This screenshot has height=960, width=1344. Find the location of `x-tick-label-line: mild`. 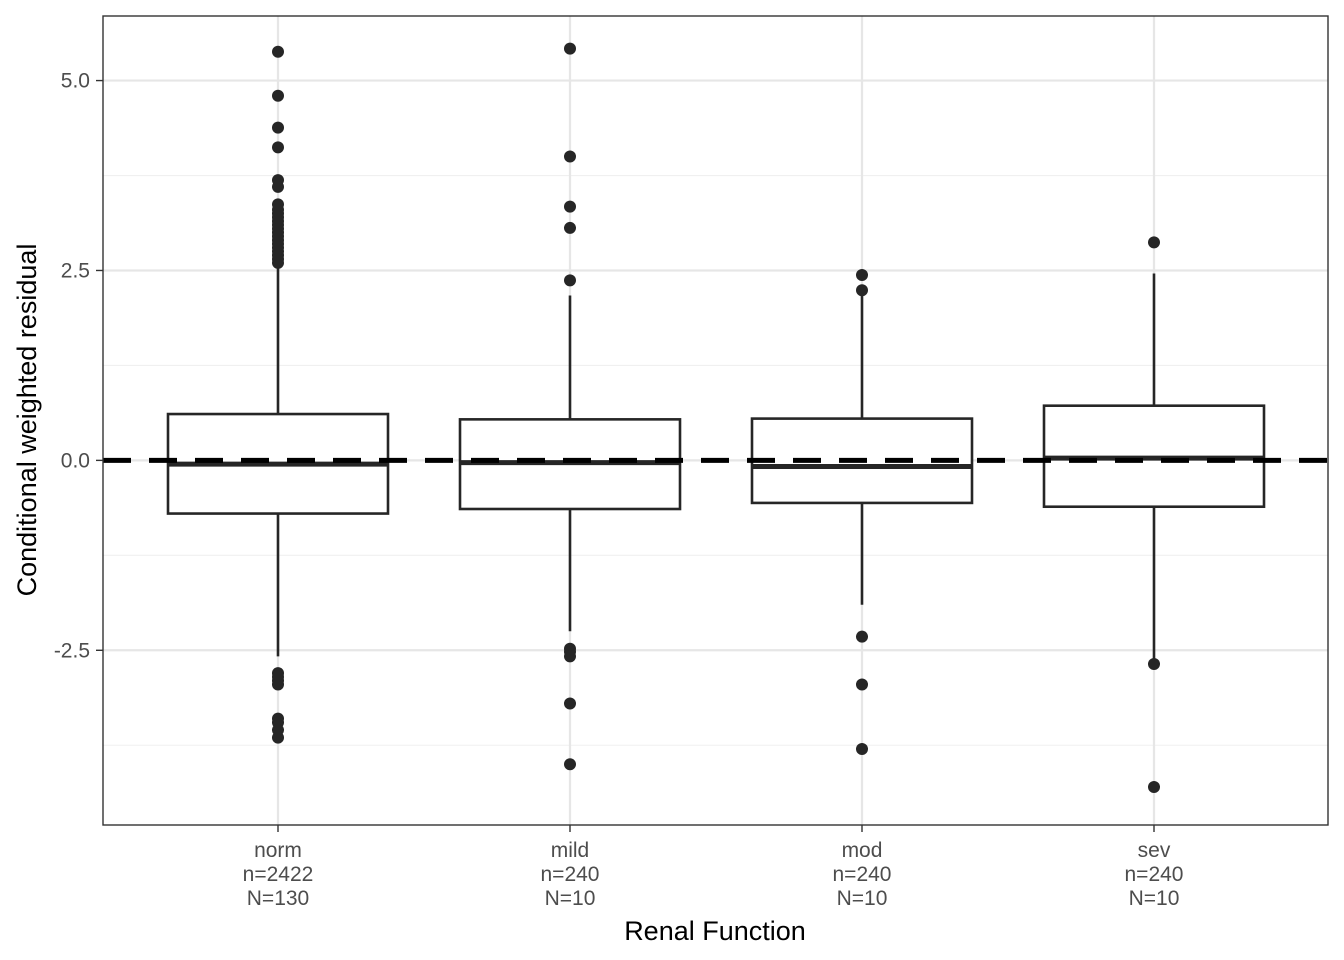

x-tick-label-line: mild is located at coordinates (570, 850).